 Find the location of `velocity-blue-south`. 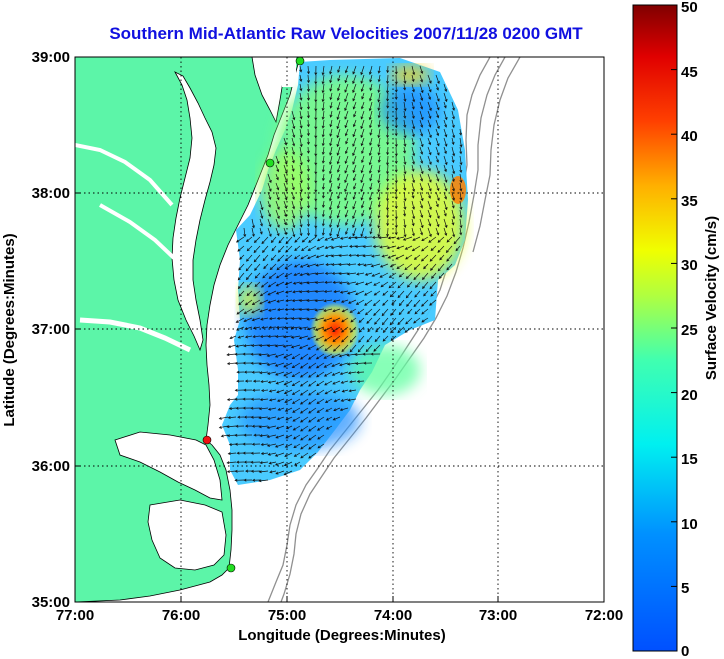

velocity-blue-south is located at coordinates (300, 420).